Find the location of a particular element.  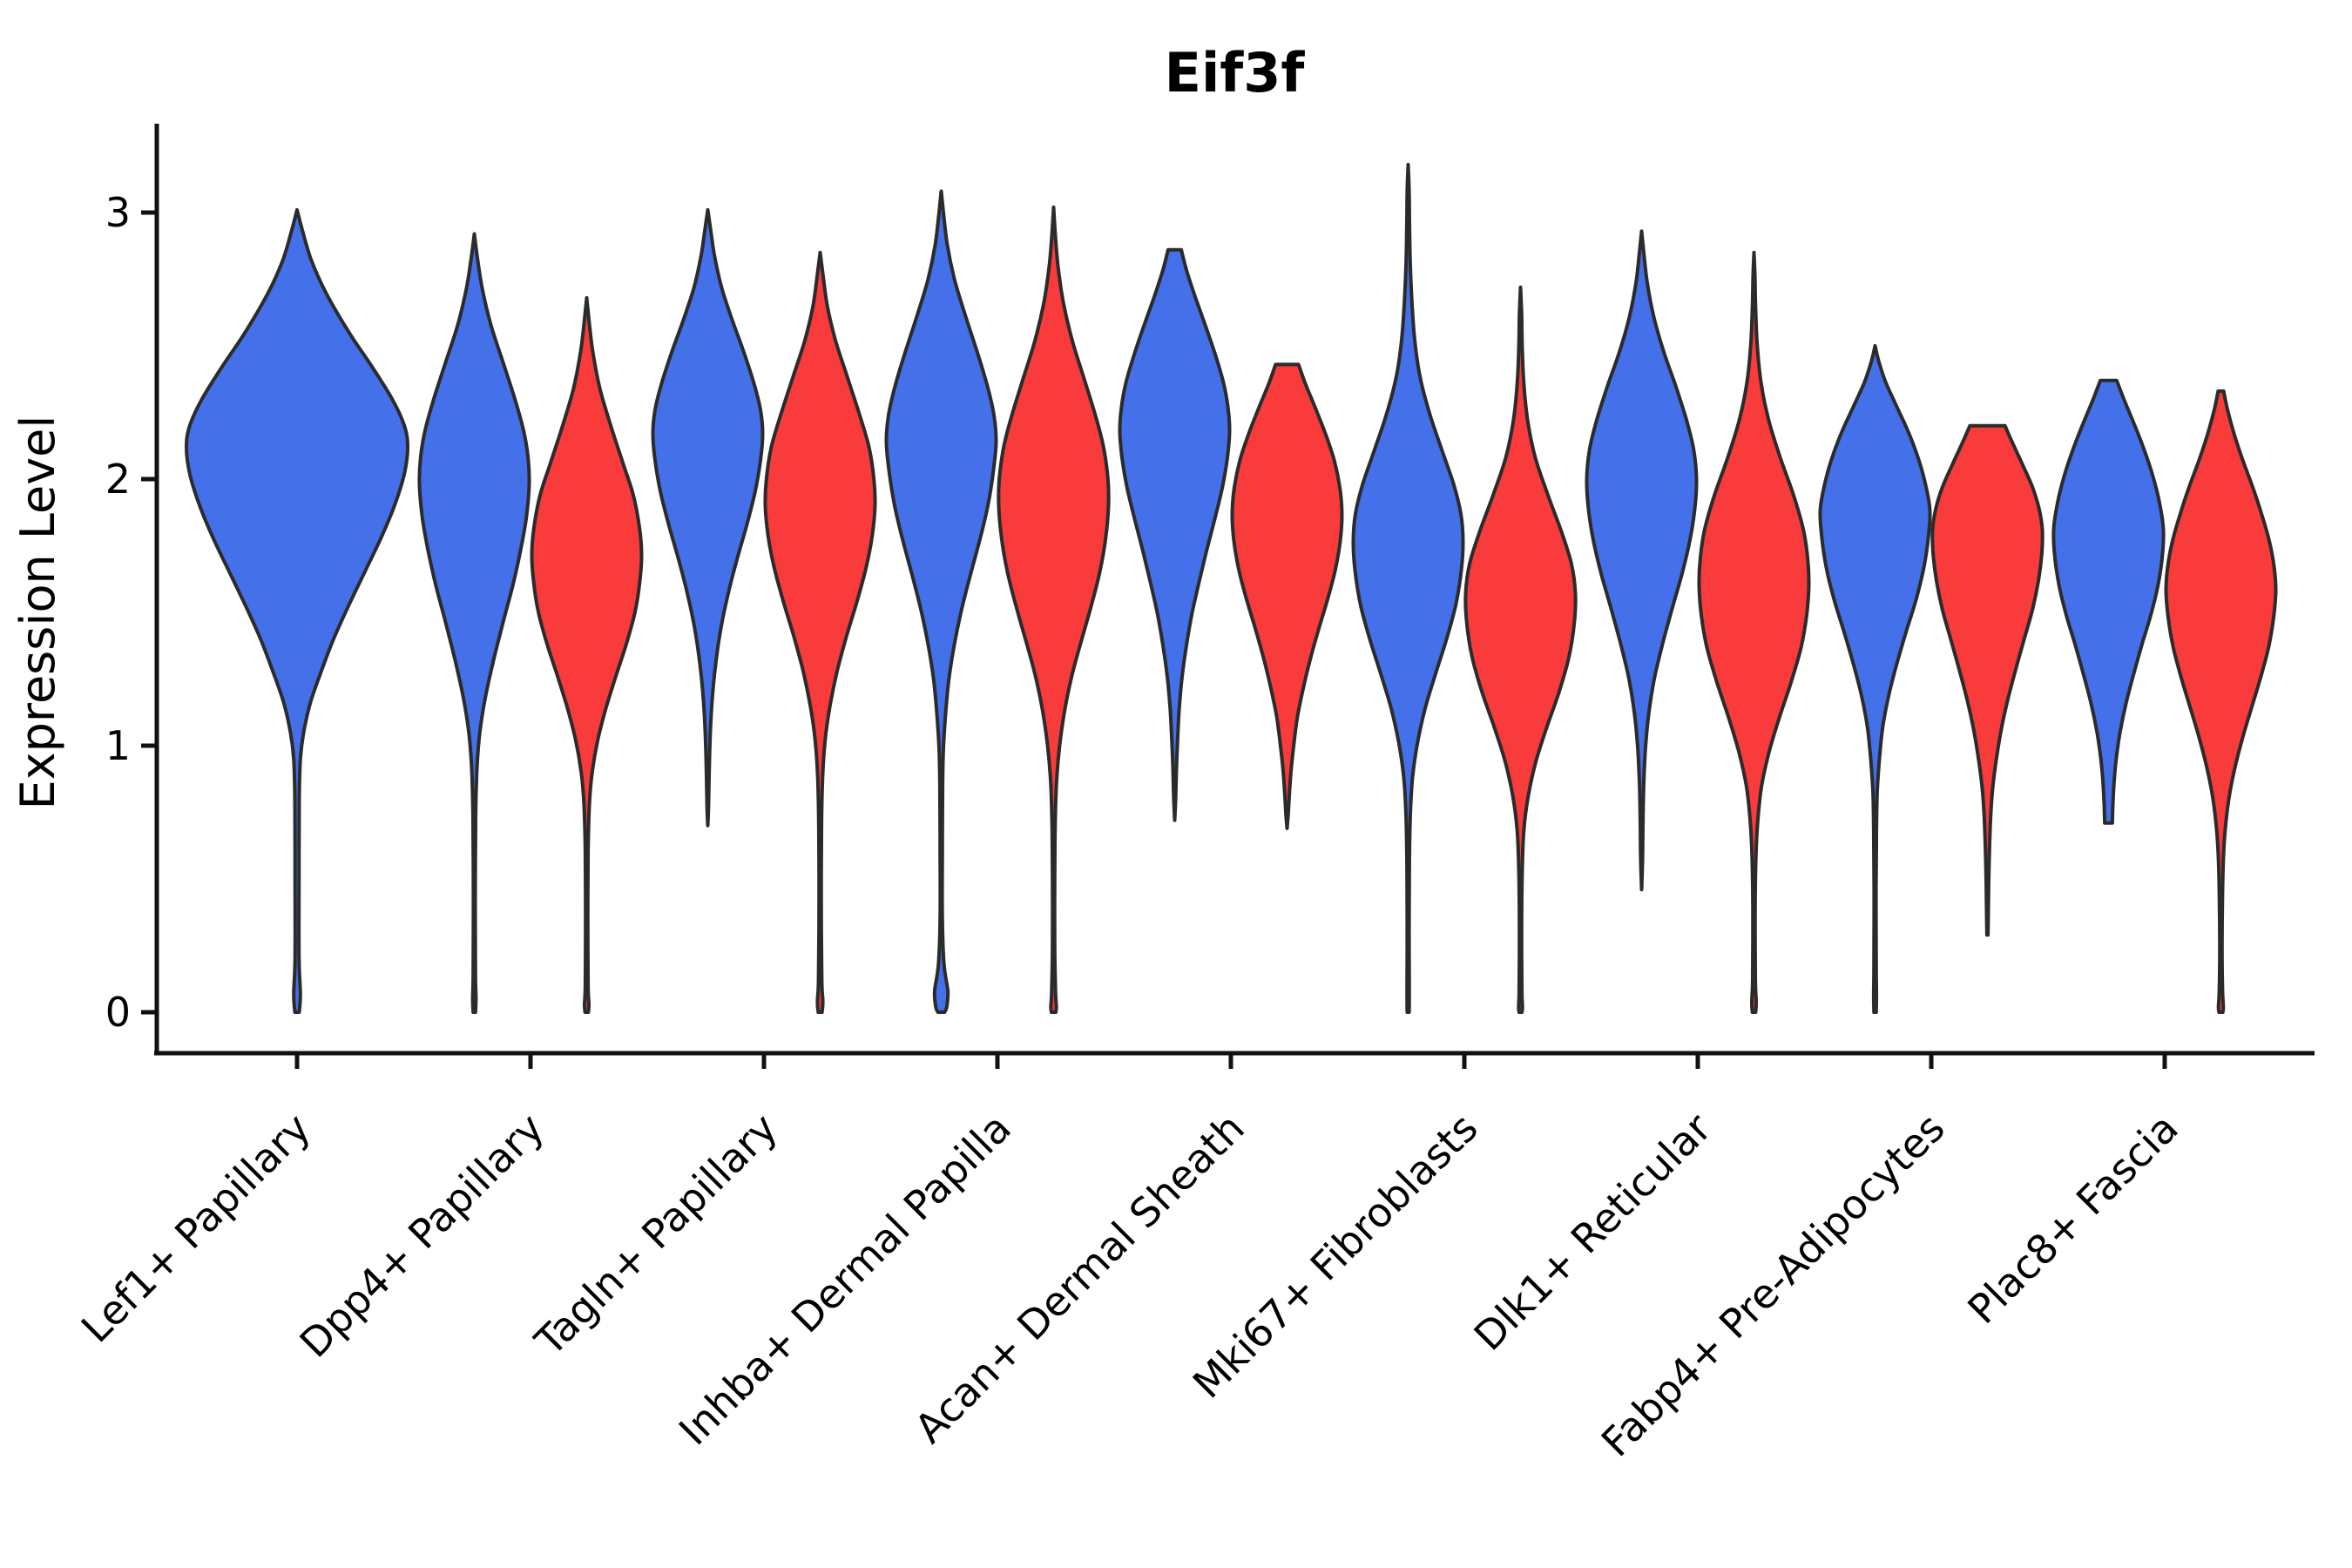

x-tick-label: Dpp4+ Papillary is located at coordinates (422, 1236).